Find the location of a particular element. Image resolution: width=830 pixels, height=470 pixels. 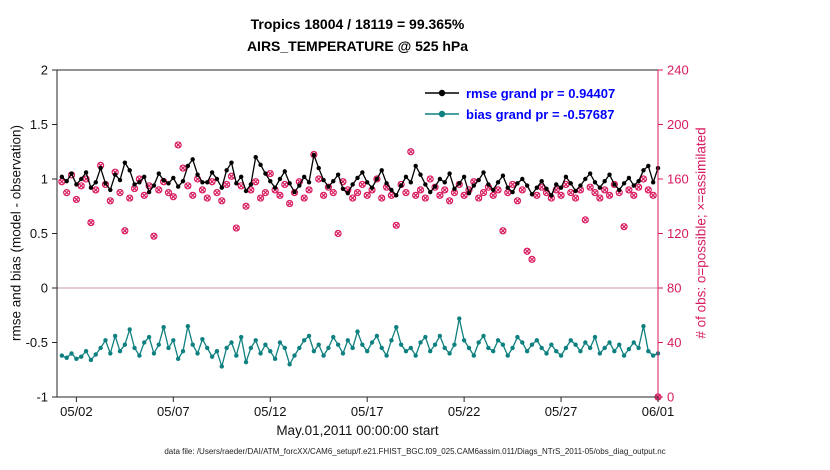

svg-text: 05/17 is located at coordinates (367, 411).